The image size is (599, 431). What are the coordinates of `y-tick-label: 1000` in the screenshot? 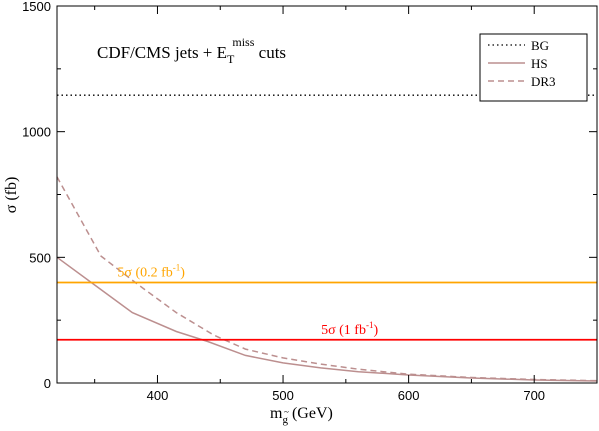 It's located at (36, 132).